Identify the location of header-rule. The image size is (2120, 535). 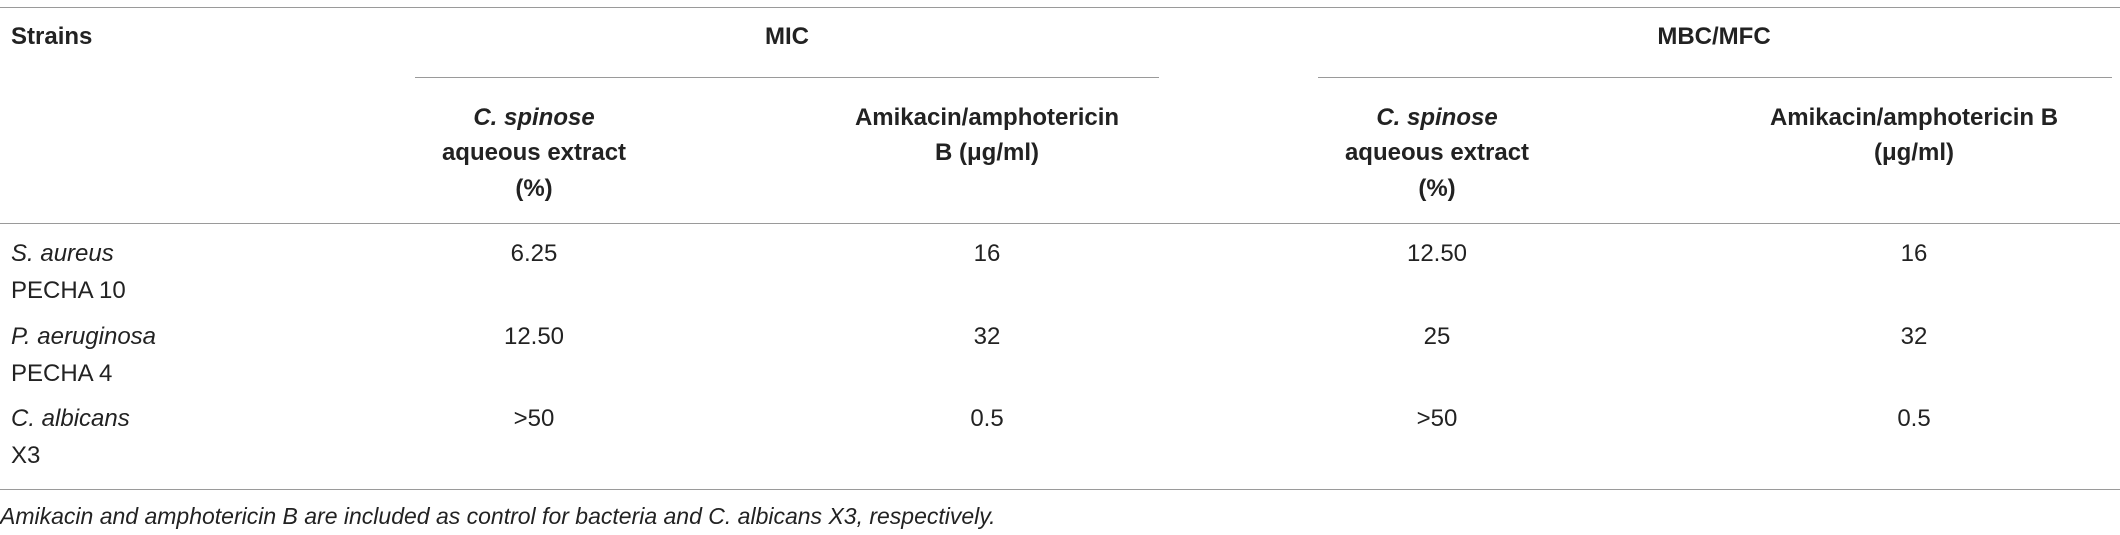
(1060, 223).